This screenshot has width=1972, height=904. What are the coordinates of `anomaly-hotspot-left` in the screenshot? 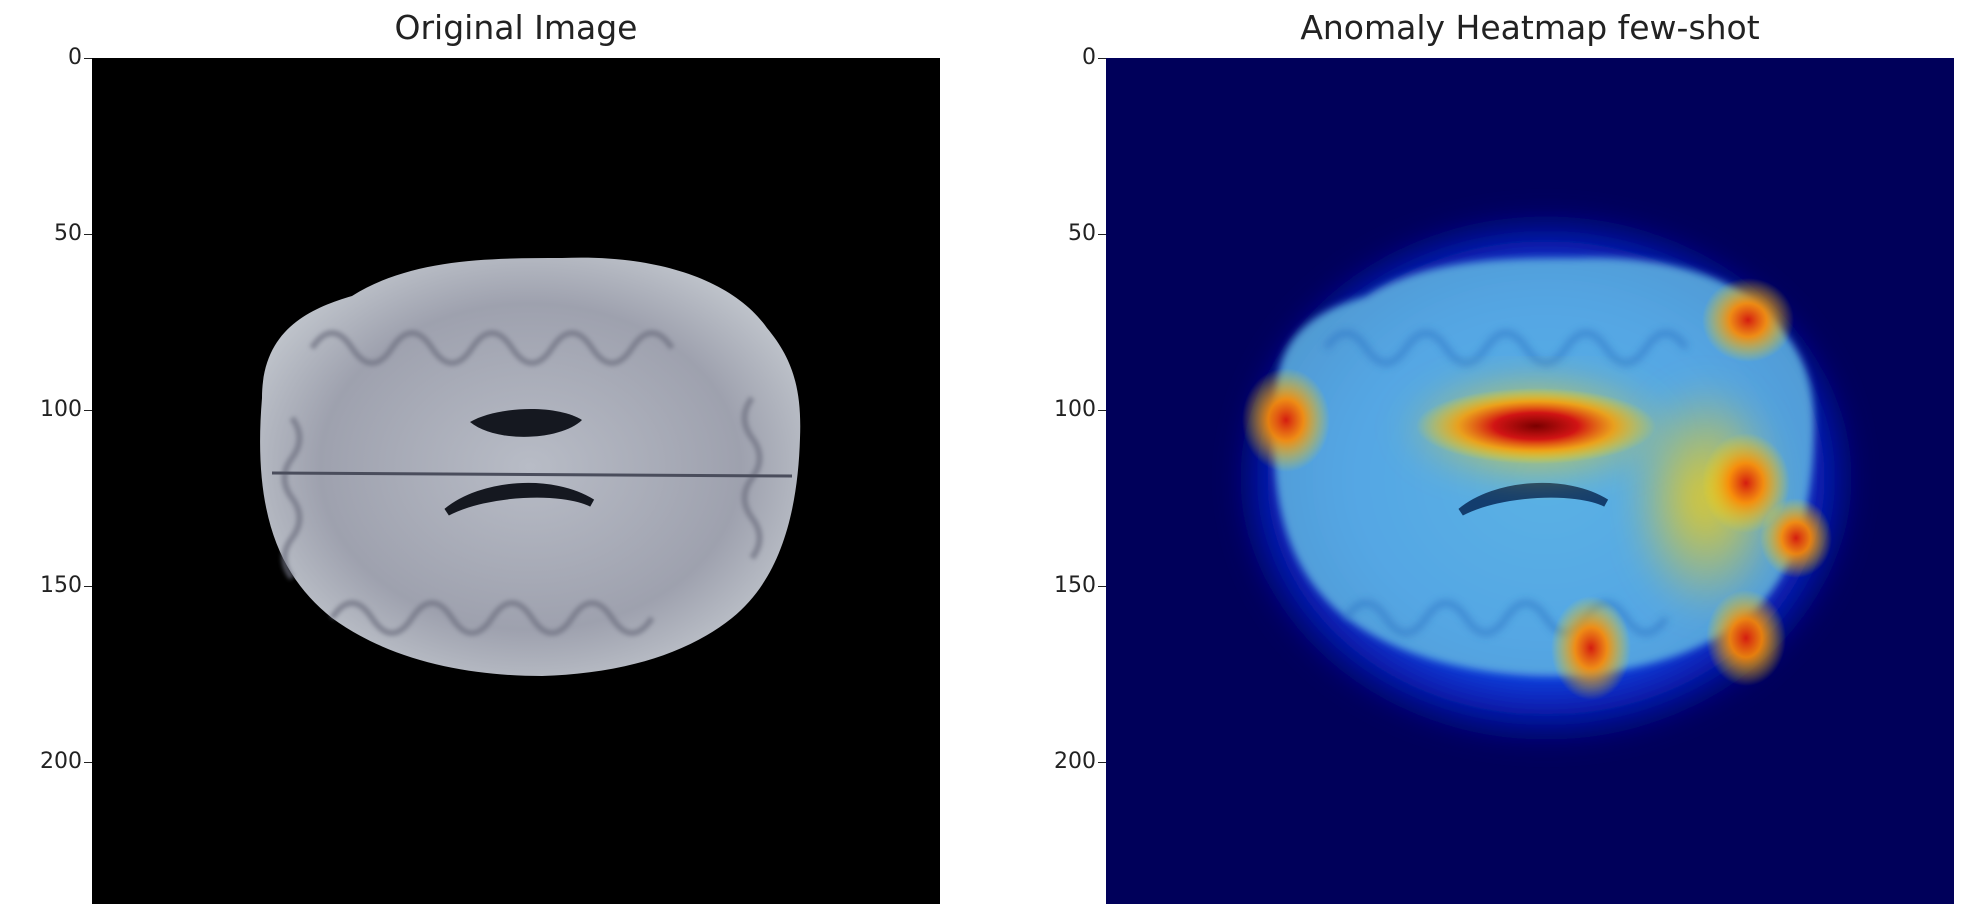 It's located at (1286, 420).